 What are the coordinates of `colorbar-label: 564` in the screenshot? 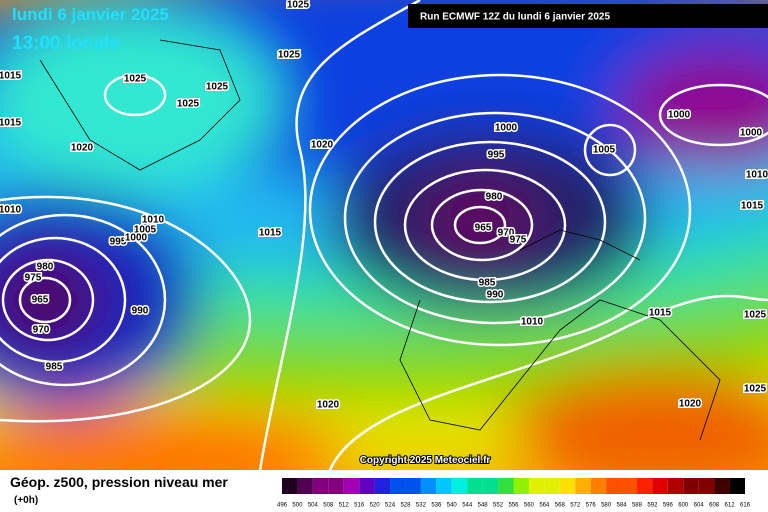 It's located at (544, 506).